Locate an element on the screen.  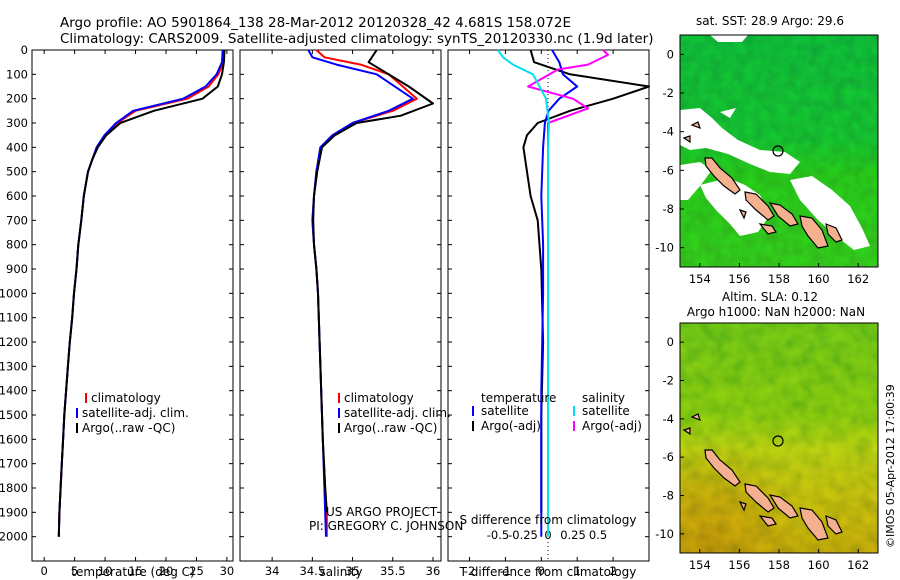
series-line-t-satellite is located at coordinates (559, 293).